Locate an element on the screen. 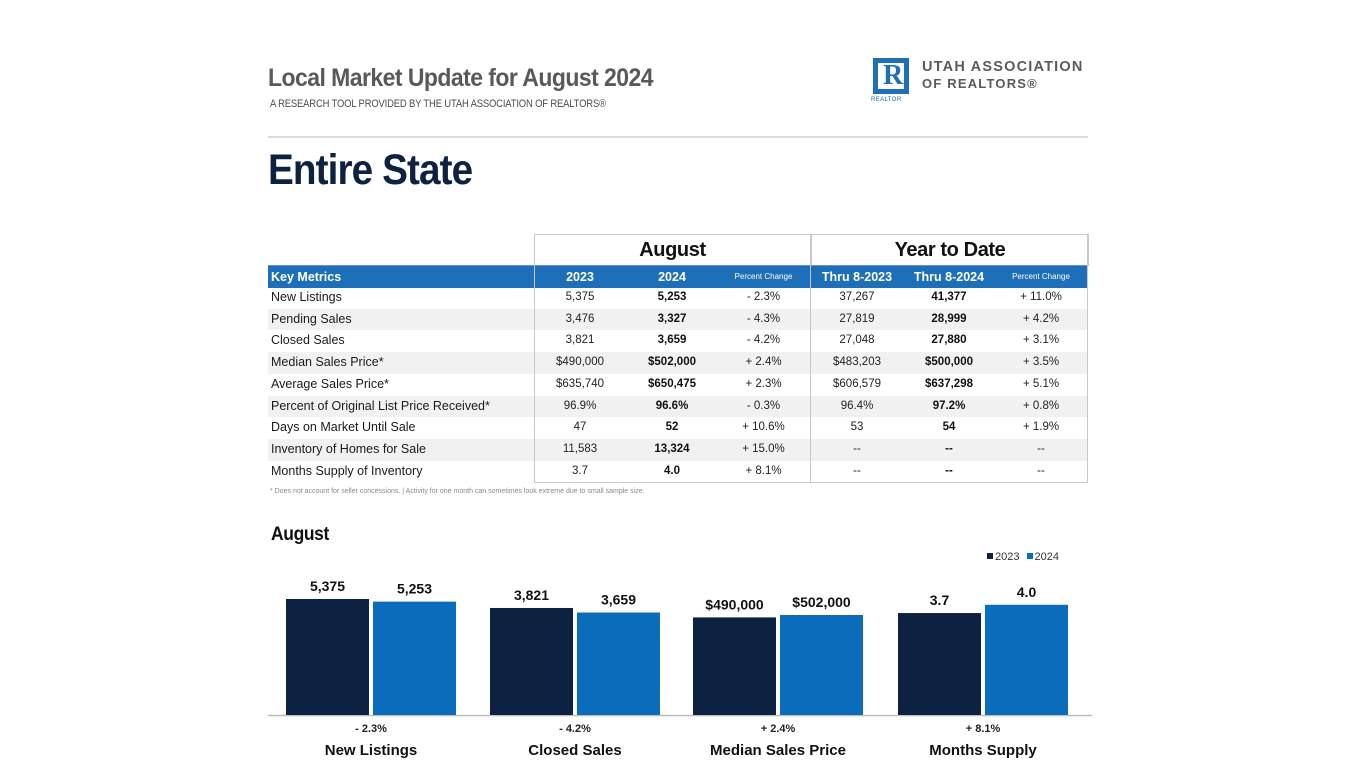 The image size is (1366, 768). cell-ytd-2023: $483,203 is located at coordinates (857, 362).